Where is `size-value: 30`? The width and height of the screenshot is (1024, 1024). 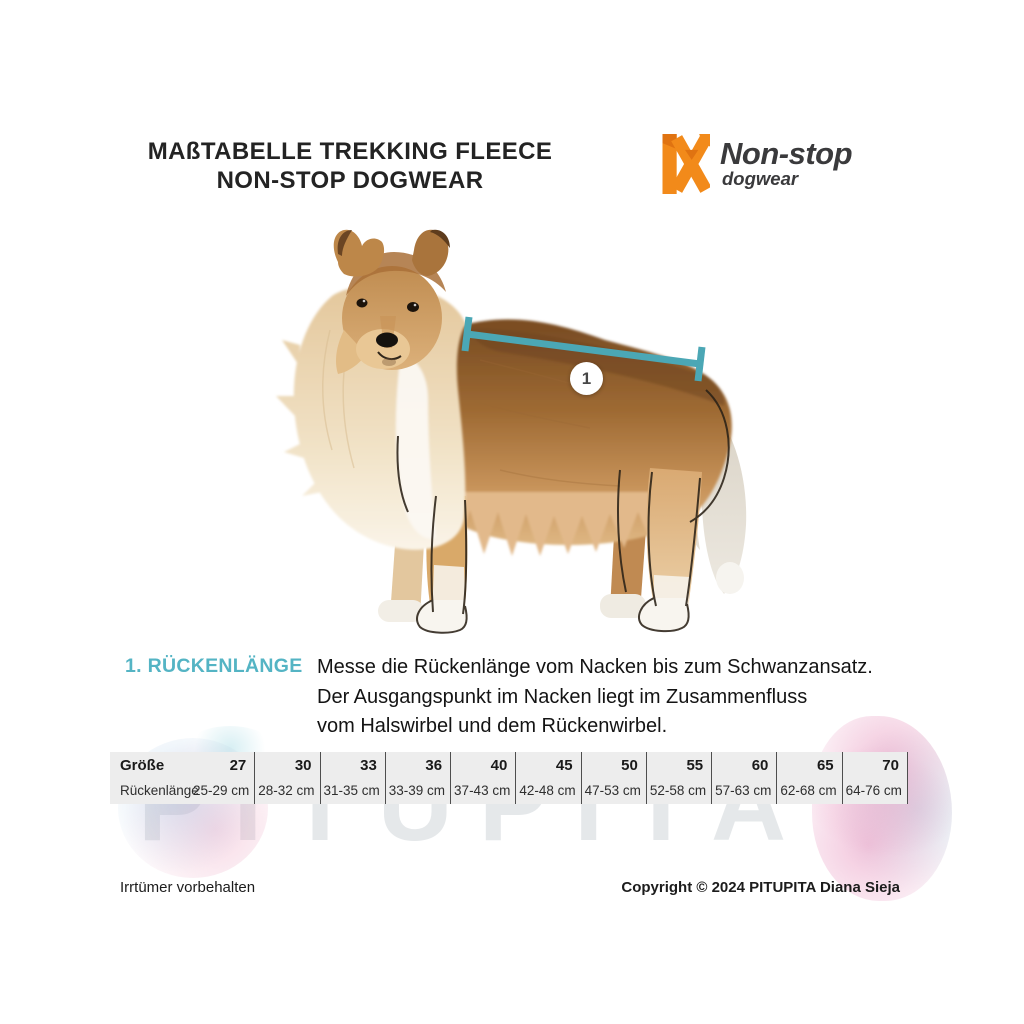
size-value: 30 is located at coordinates (303, 765).